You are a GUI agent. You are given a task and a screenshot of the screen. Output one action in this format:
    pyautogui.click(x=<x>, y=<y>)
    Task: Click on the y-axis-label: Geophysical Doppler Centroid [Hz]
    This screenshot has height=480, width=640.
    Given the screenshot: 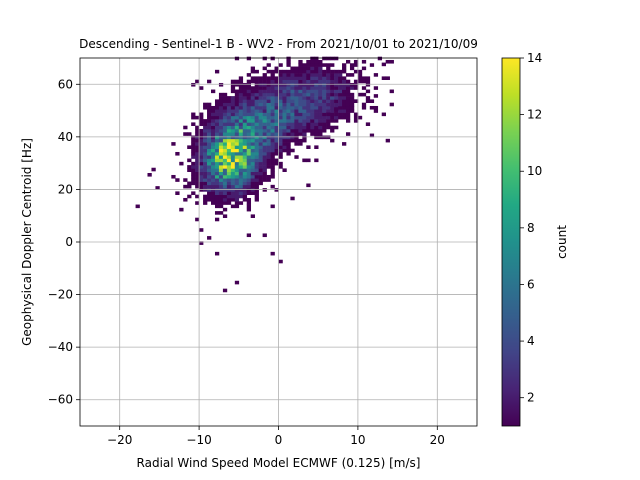 What is the action you would take?
    pyautogui.click(x=27, y=242)
    